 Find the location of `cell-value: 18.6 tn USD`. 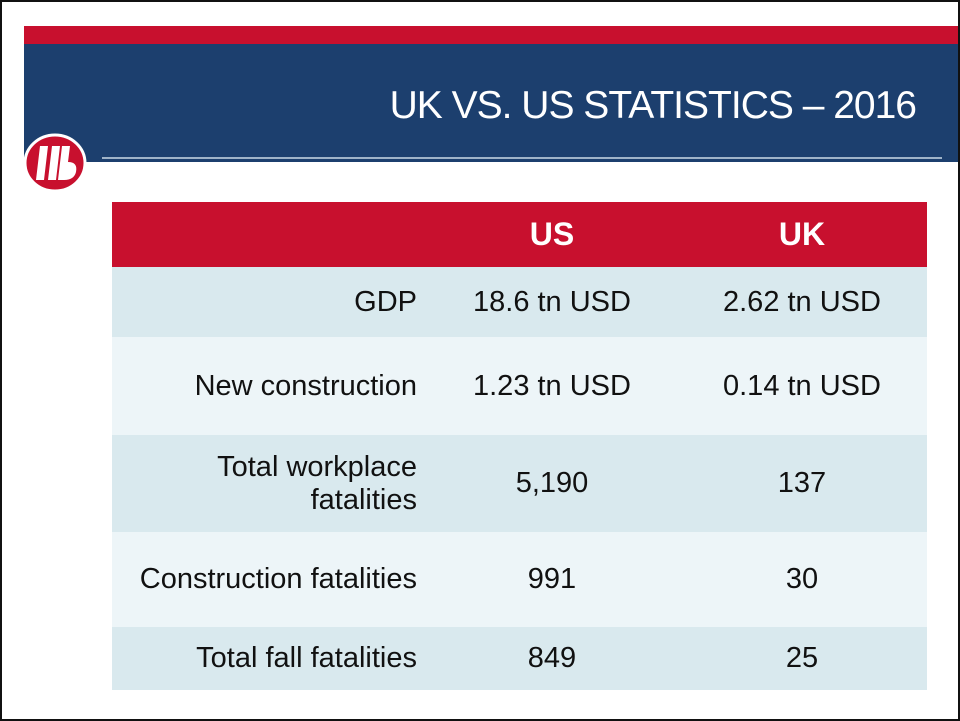

cell-value: 18.6 tn USD is located at coordinates (552, 302).